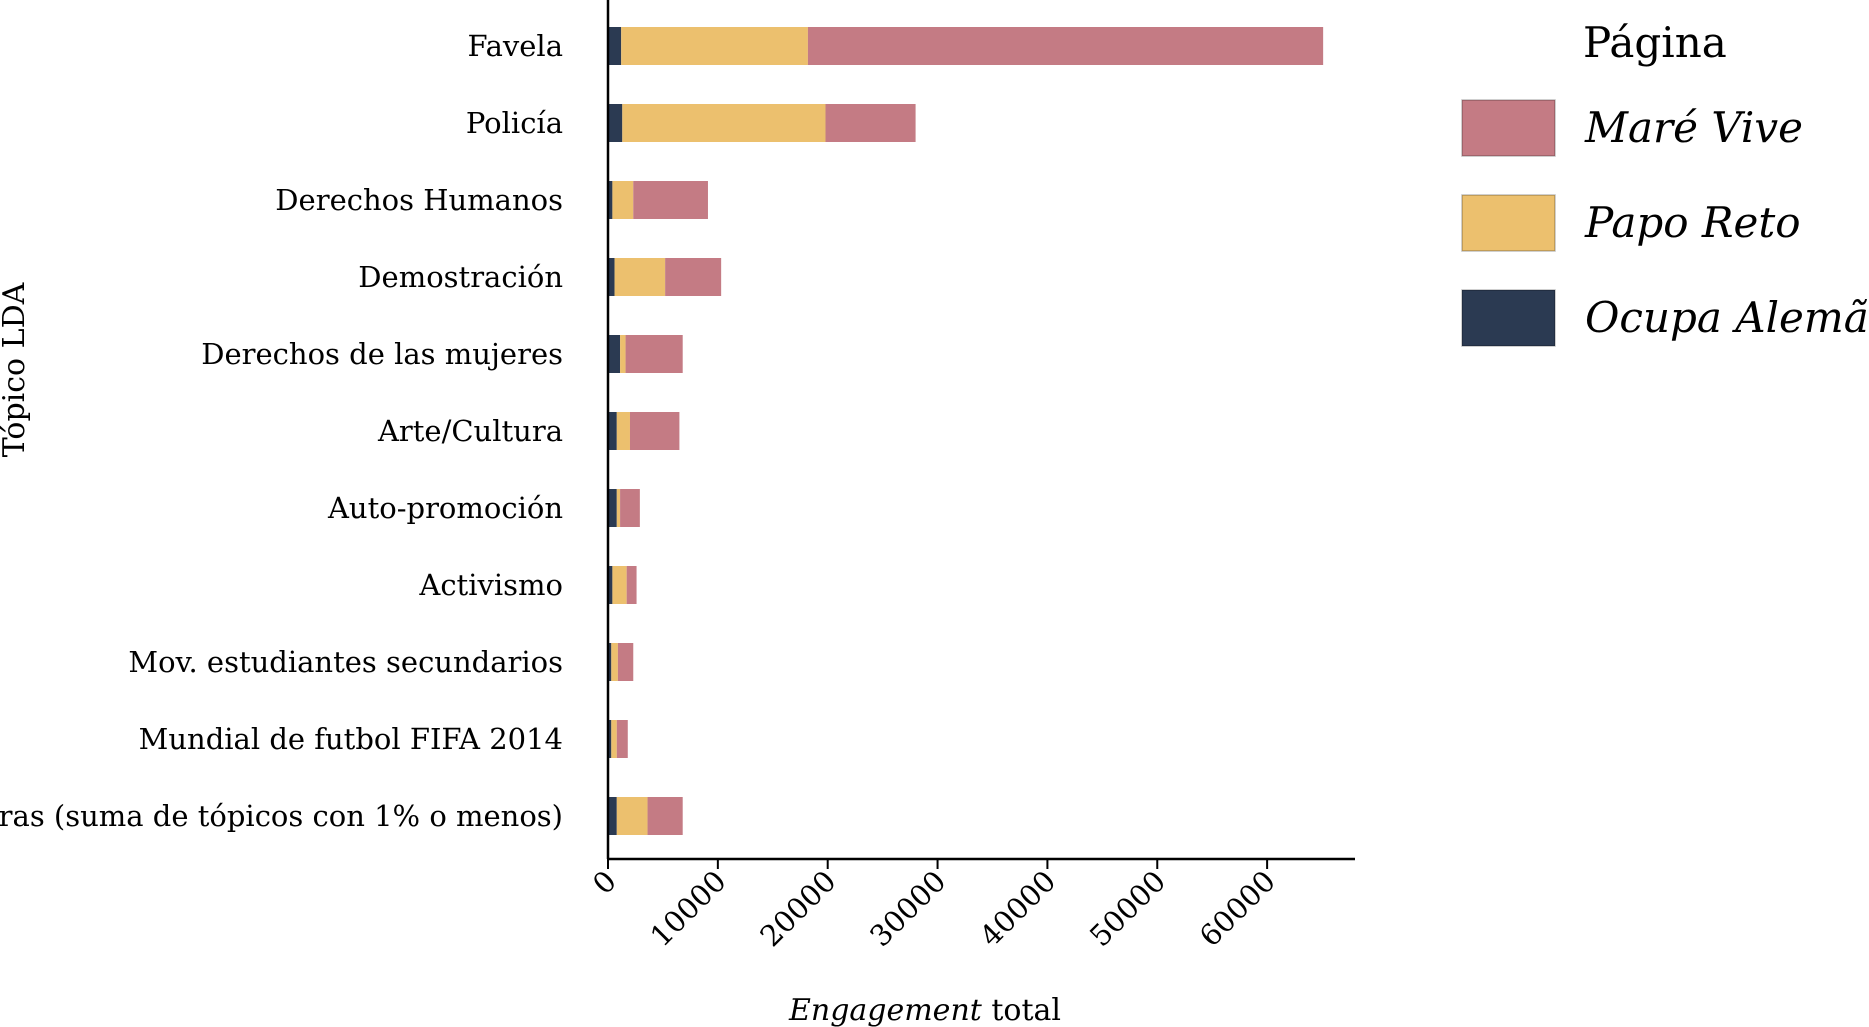  What do you see at coordinates (688, 908) in the screenshot?
I see `x-tick-label-1: 10000` at bounding box center [688, 908].